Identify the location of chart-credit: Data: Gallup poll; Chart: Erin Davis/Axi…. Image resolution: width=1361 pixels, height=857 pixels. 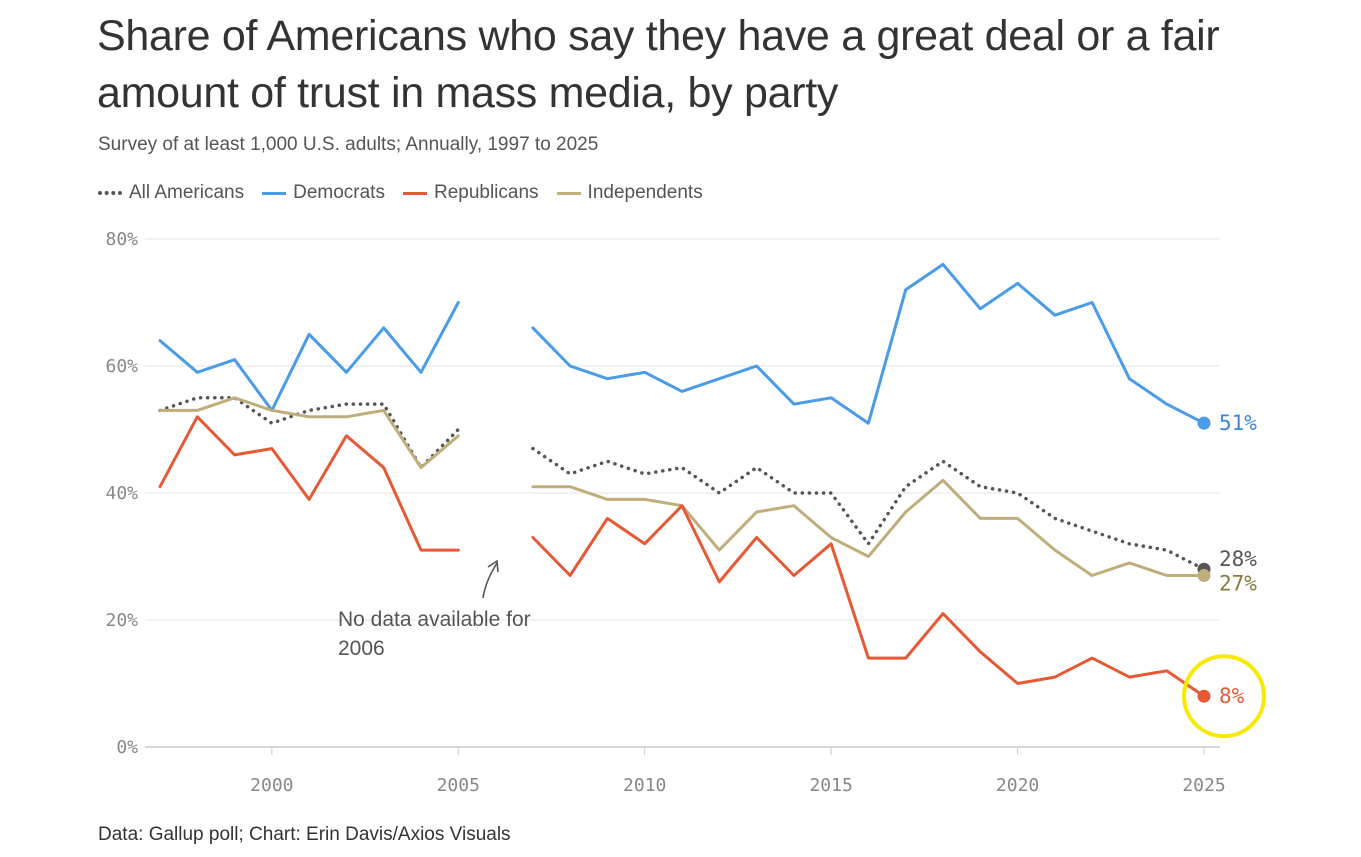
(304, 834).